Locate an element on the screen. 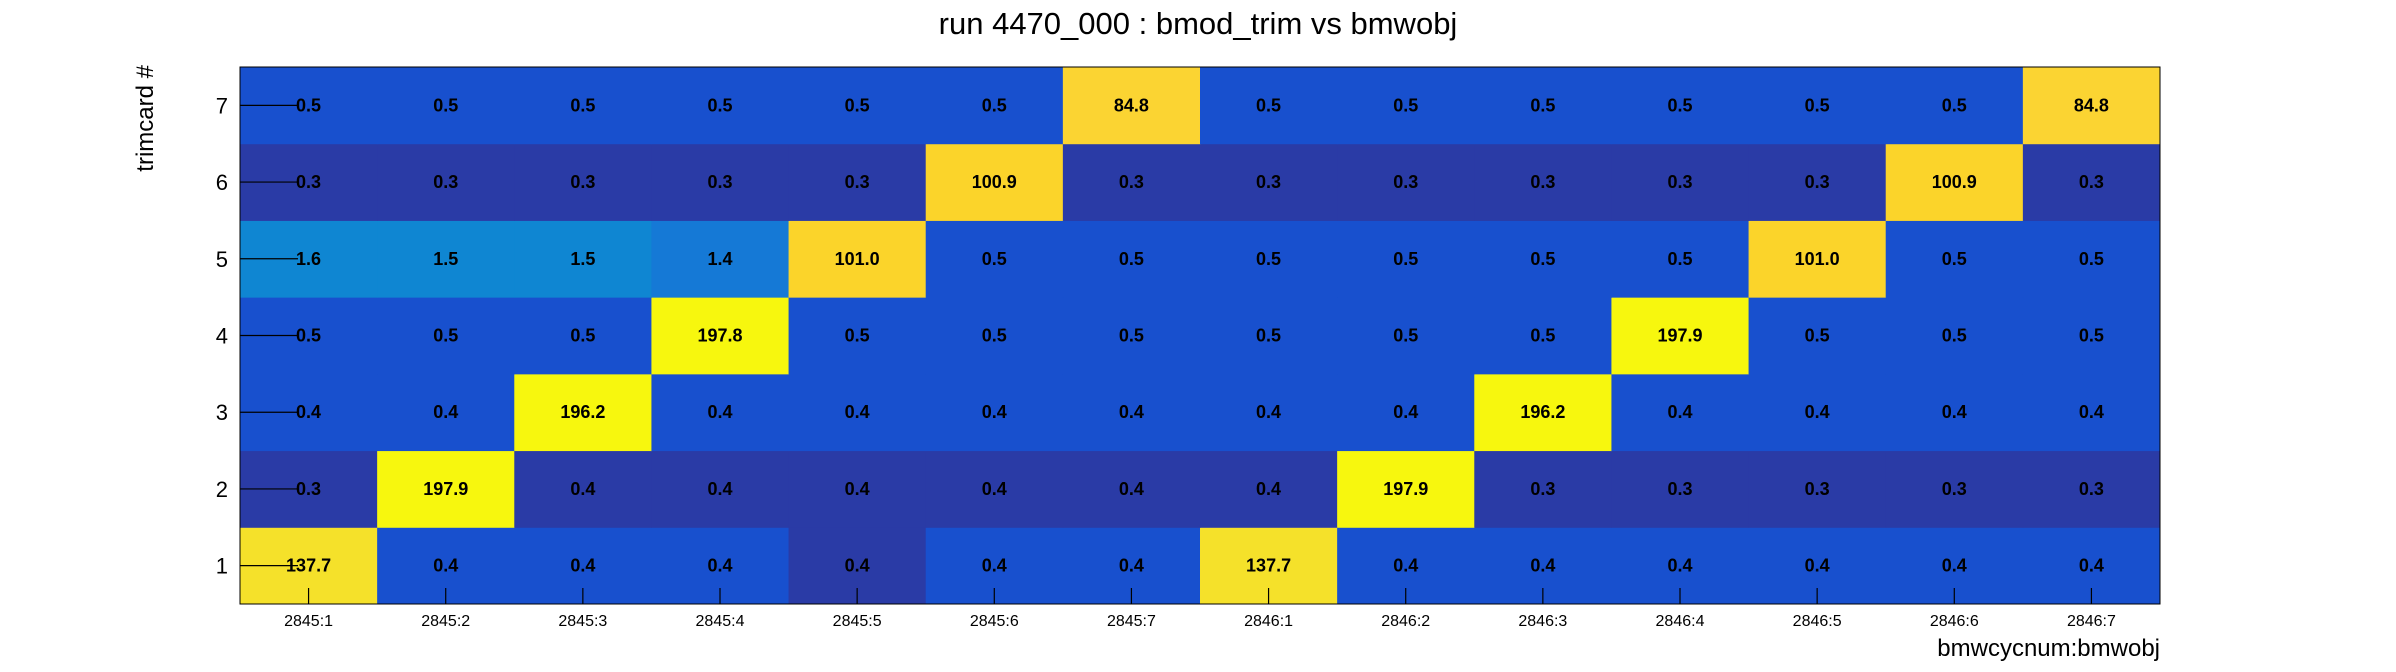 The image size is (2396, 672). x-tick-label: 2846:6 is located at coordinates (1954, 621).